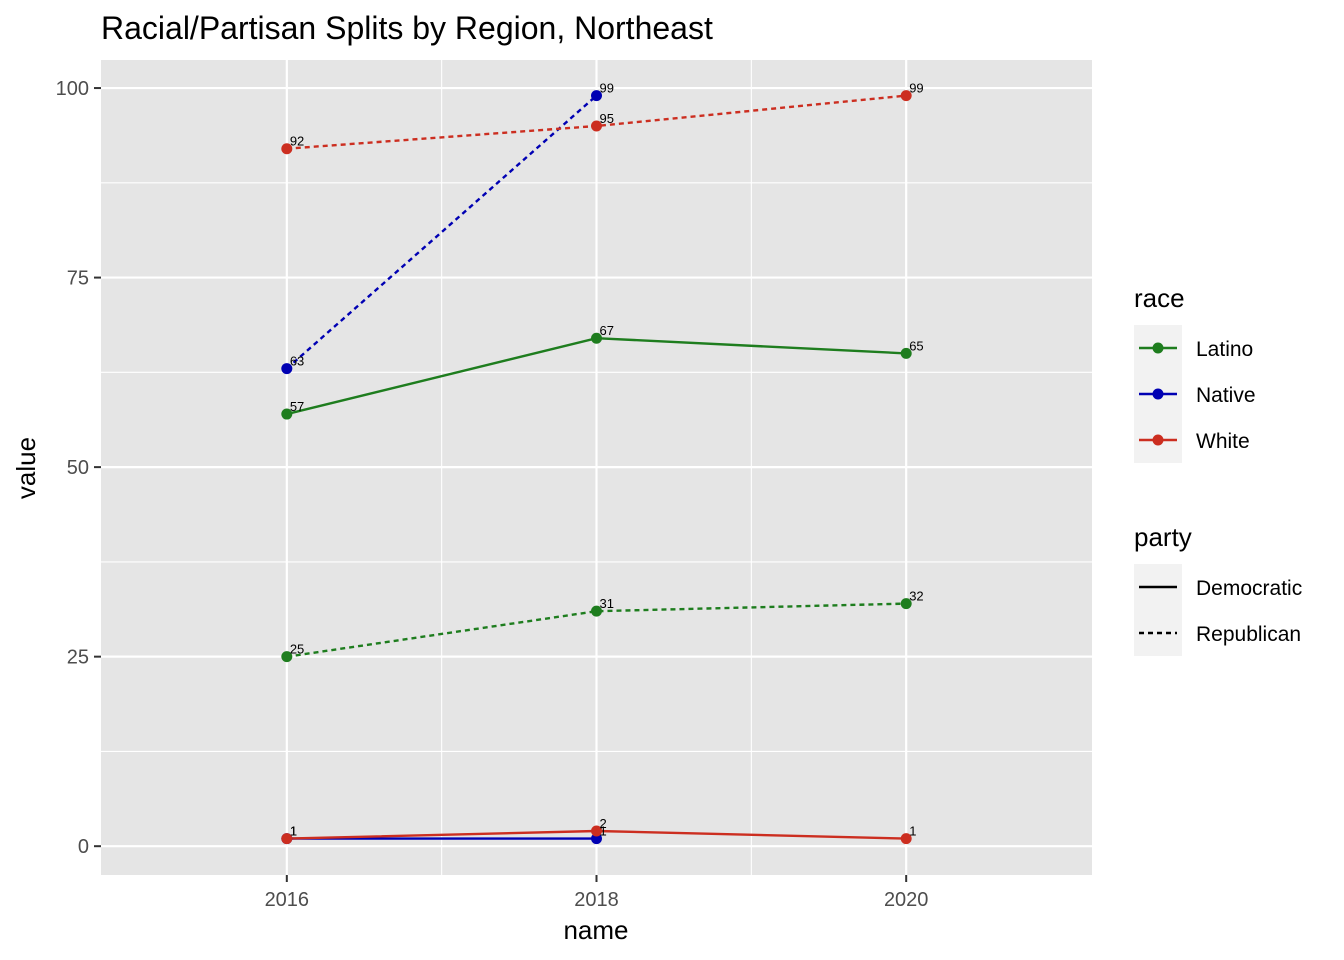 The image size is (1344, 960). I want to click on data-label: 32, so click(916, 596).